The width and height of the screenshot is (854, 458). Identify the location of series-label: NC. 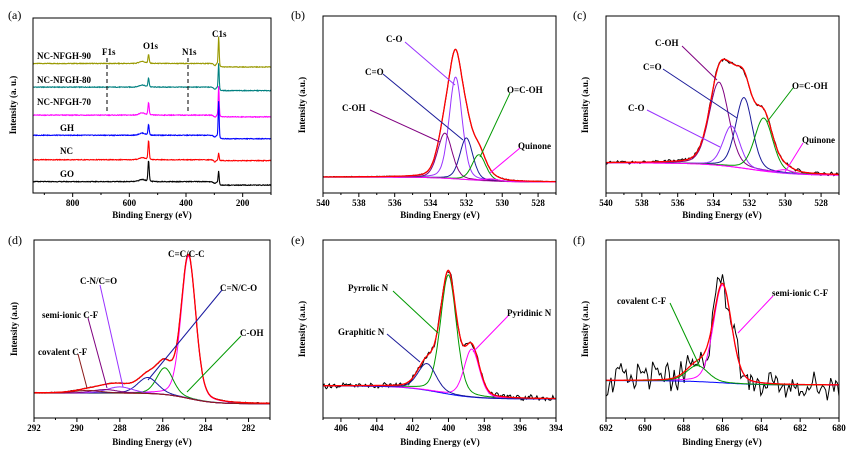
(66, 151).